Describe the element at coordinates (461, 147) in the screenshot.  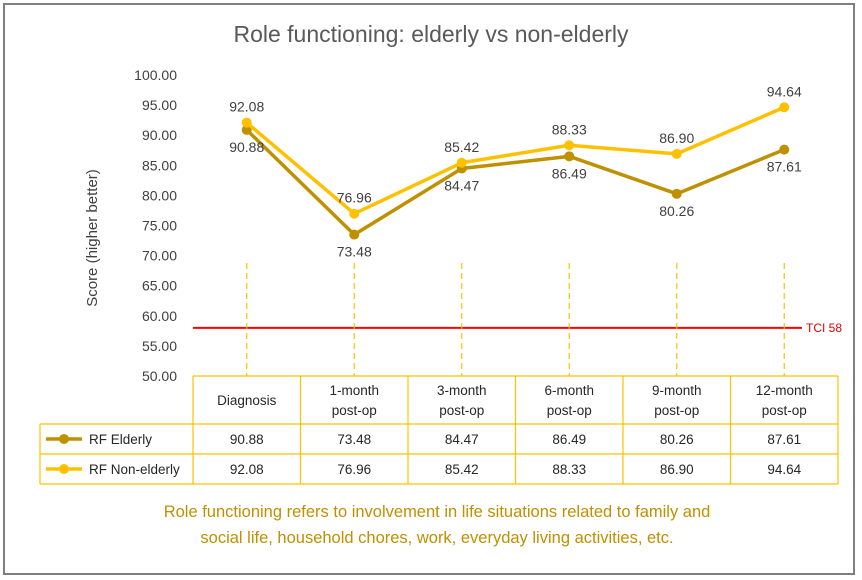
I see `data-label: 85.42` at that location.